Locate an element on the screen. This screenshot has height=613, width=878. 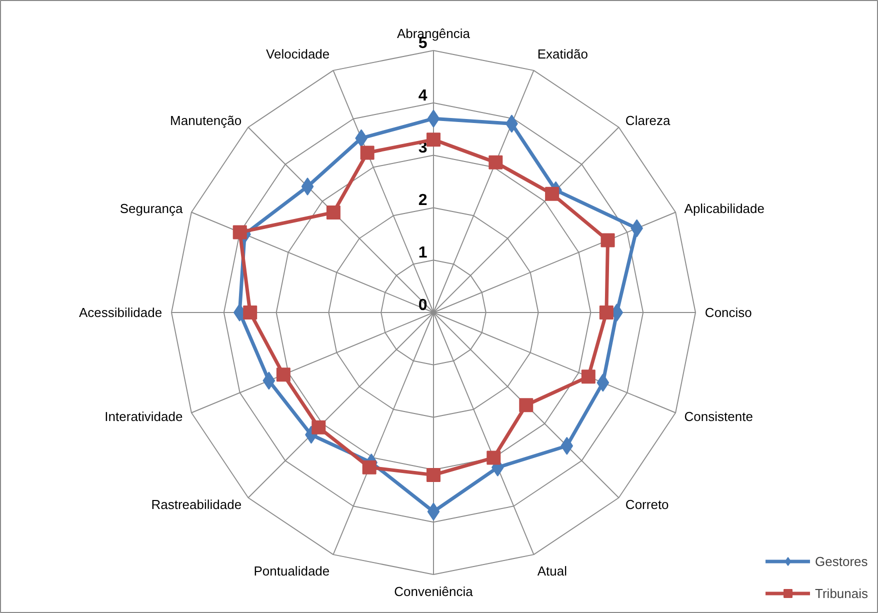
spoke-label: Velocidade is located at coordinates (298, 54).